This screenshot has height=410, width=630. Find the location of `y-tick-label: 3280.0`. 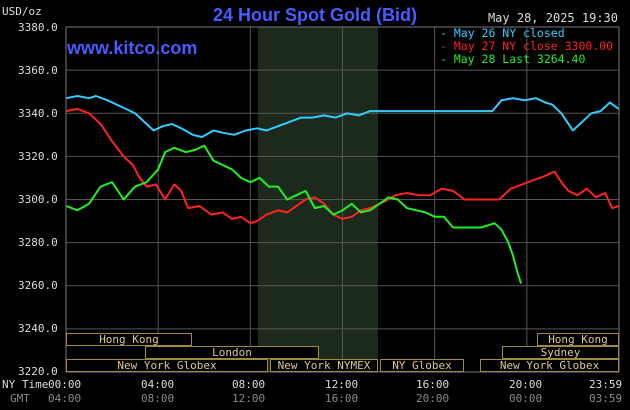

y-tick-label: 3280.0 is located at coordinates (38, 242).